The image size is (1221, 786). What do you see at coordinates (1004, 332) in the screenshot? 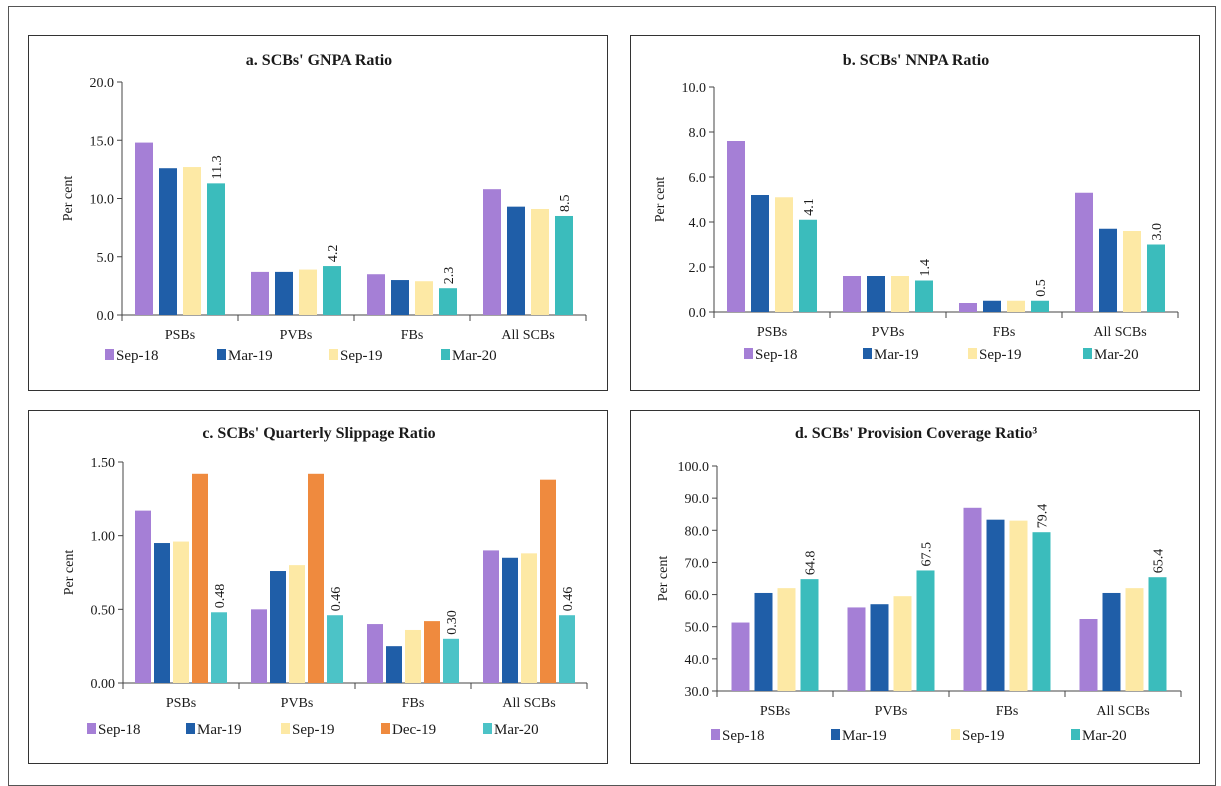
I see `x-tick-label: FBs` at bounding box center [1004, 332].